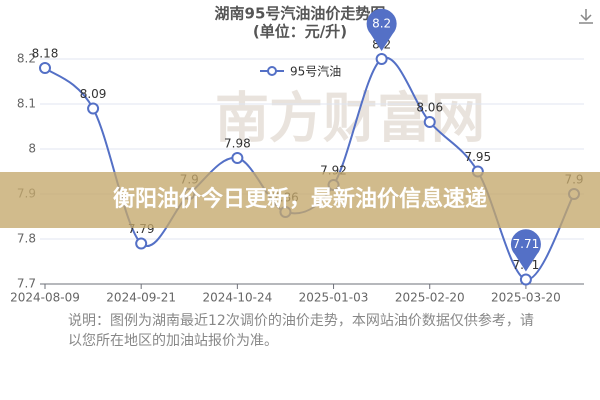  Describe the element at coordinates (334, 298) in the screenshot. I see `x-tick-label: 2025-01-03` at that location.